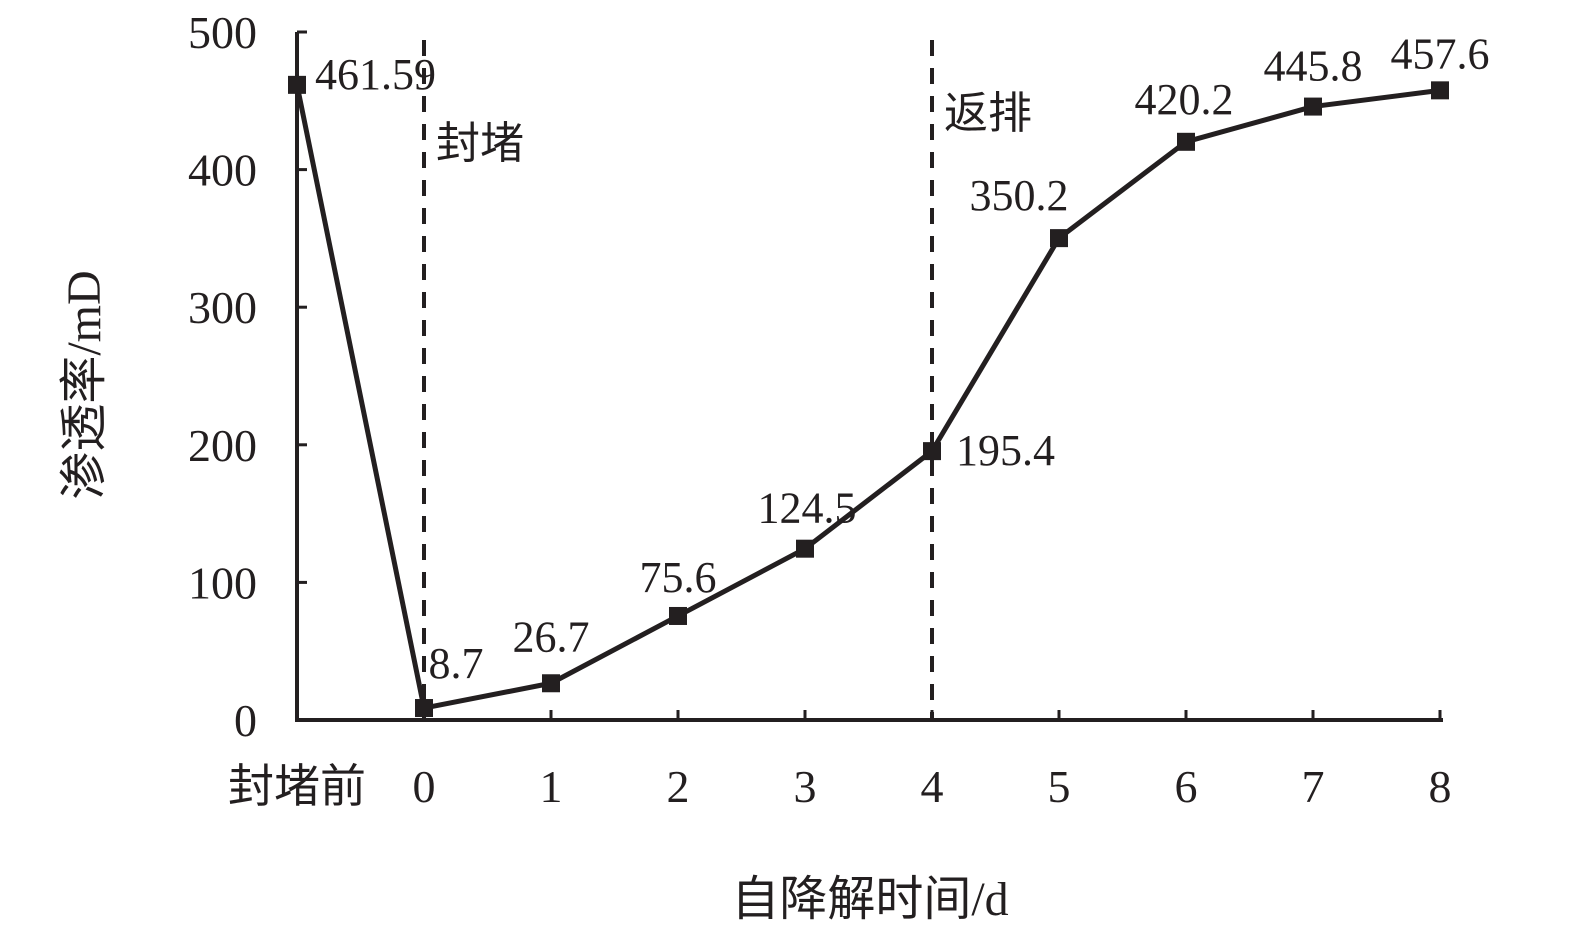 This screenshot has width=1575, height=937. What do you see at coordinates (988, 113) in the screenshot?
I see `event-annotation: 返排` at bounding box center [988, 113].